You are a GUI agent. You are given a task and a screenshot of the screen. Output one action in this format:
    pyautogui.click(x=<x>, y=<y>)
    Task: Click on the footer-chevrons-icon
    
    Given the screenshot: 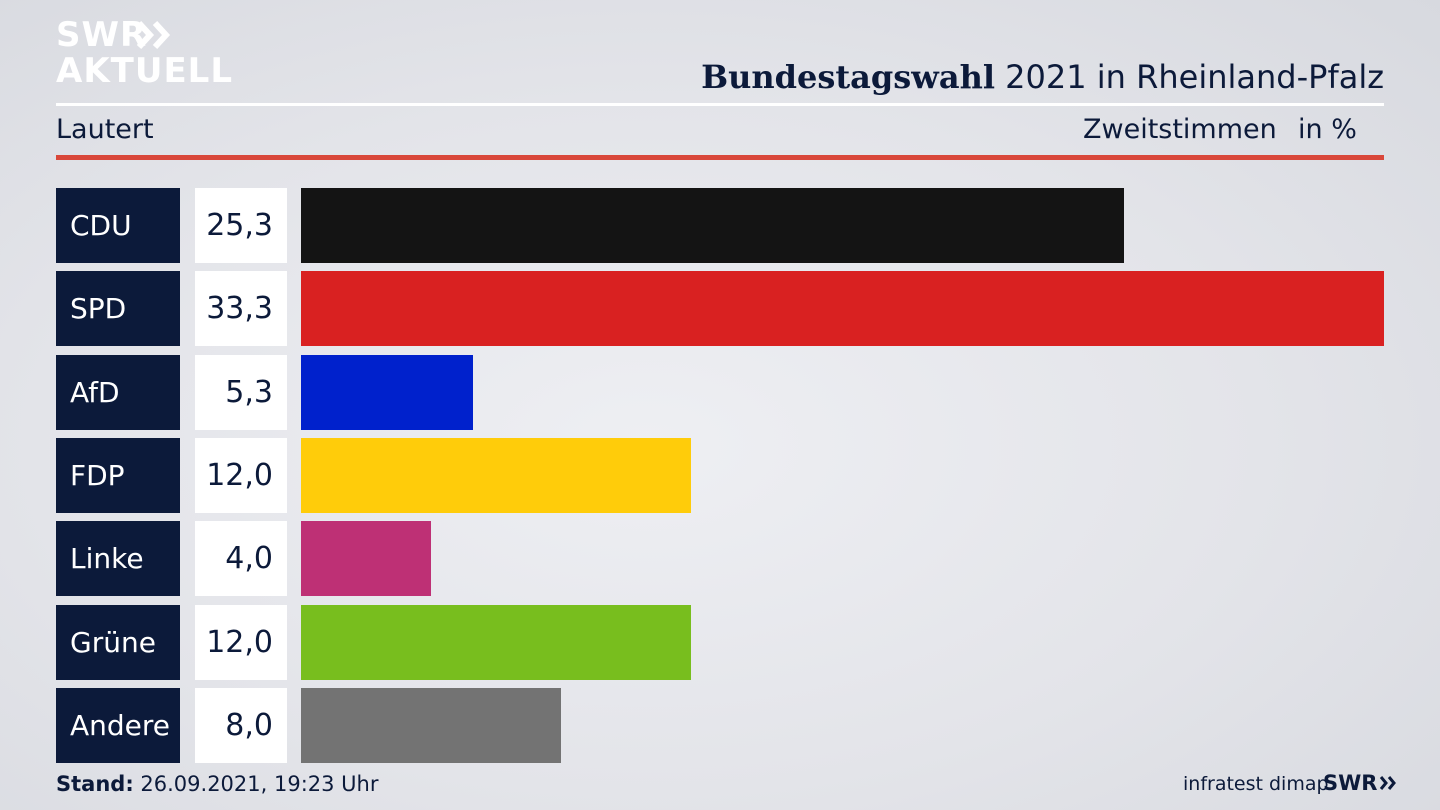 What is the action you would take?
    pyautogui.click(x=1388, y=783)
    